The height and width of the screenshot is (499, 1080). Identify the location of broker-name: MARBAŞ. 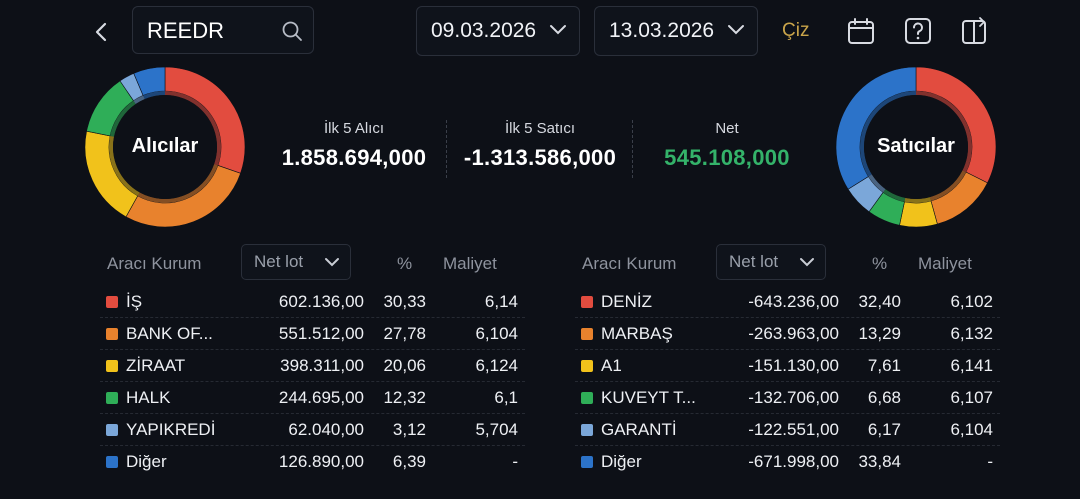
(637, 333).